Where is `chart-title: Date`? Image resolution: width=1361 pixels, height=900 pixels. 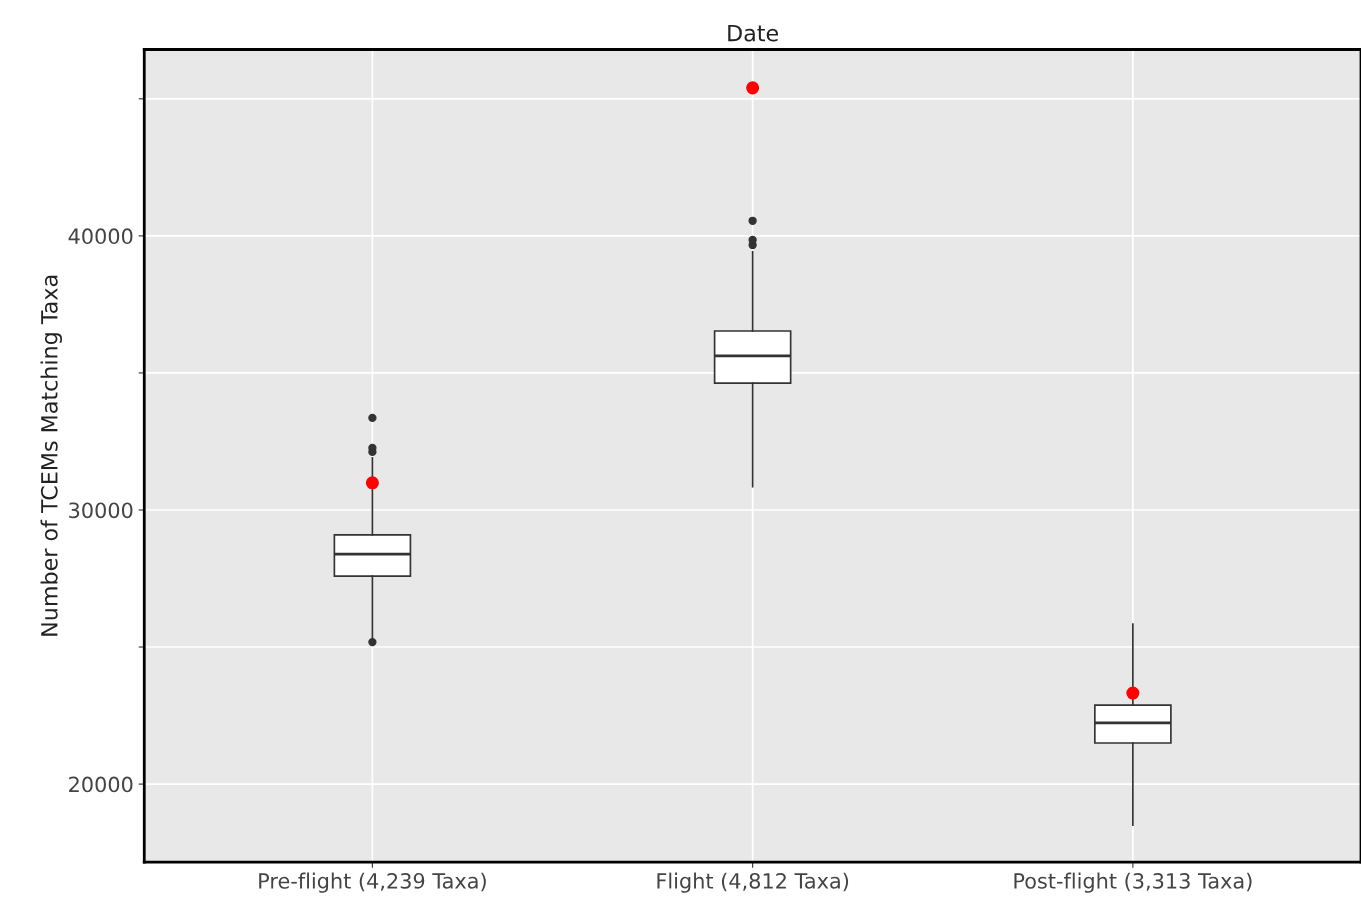 chart-title: Date is located at coordinates (753, 33).